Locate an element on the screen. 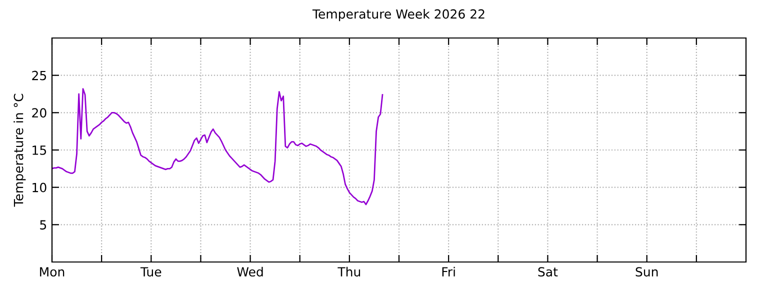 Image resolution: width=768 pixels, height=288 pixels. x-tick-label: Sun is located at coordinates (647, 272).